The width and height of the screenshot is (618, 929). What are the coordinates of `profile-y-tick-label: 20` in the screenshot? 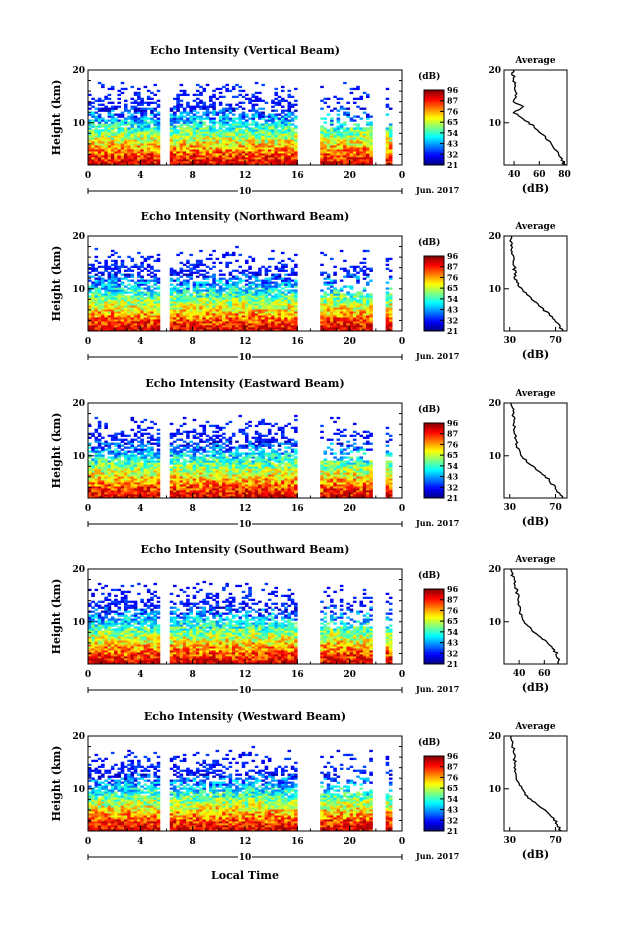 It's located at (494, 570).